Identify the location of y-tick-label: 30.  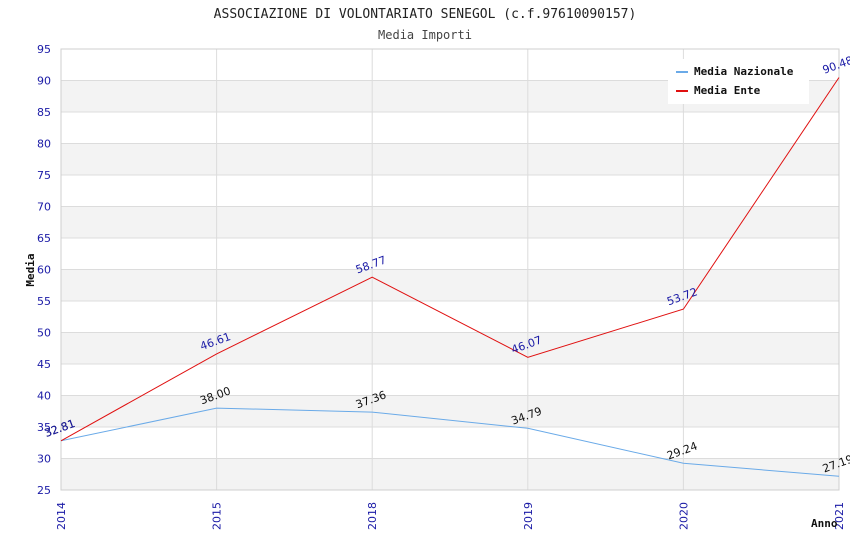
(44, 459).